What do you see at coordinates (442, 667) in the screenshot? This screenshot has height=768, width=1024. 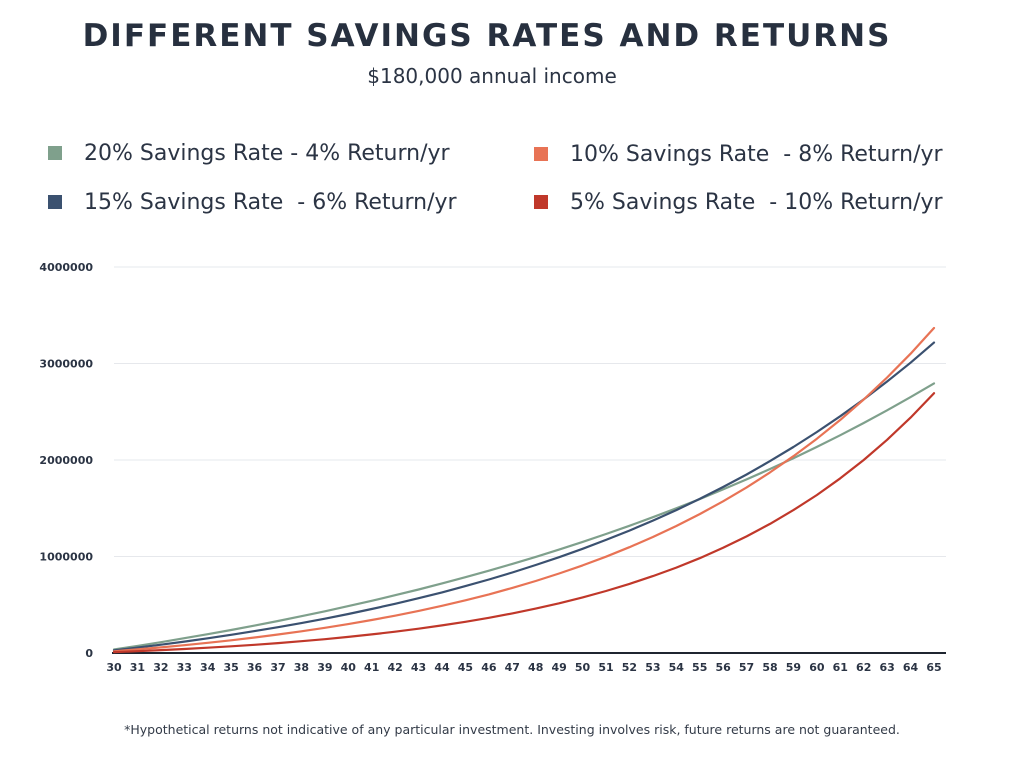 I see `x-tick-label: 44` at bounding box center [442, 667].